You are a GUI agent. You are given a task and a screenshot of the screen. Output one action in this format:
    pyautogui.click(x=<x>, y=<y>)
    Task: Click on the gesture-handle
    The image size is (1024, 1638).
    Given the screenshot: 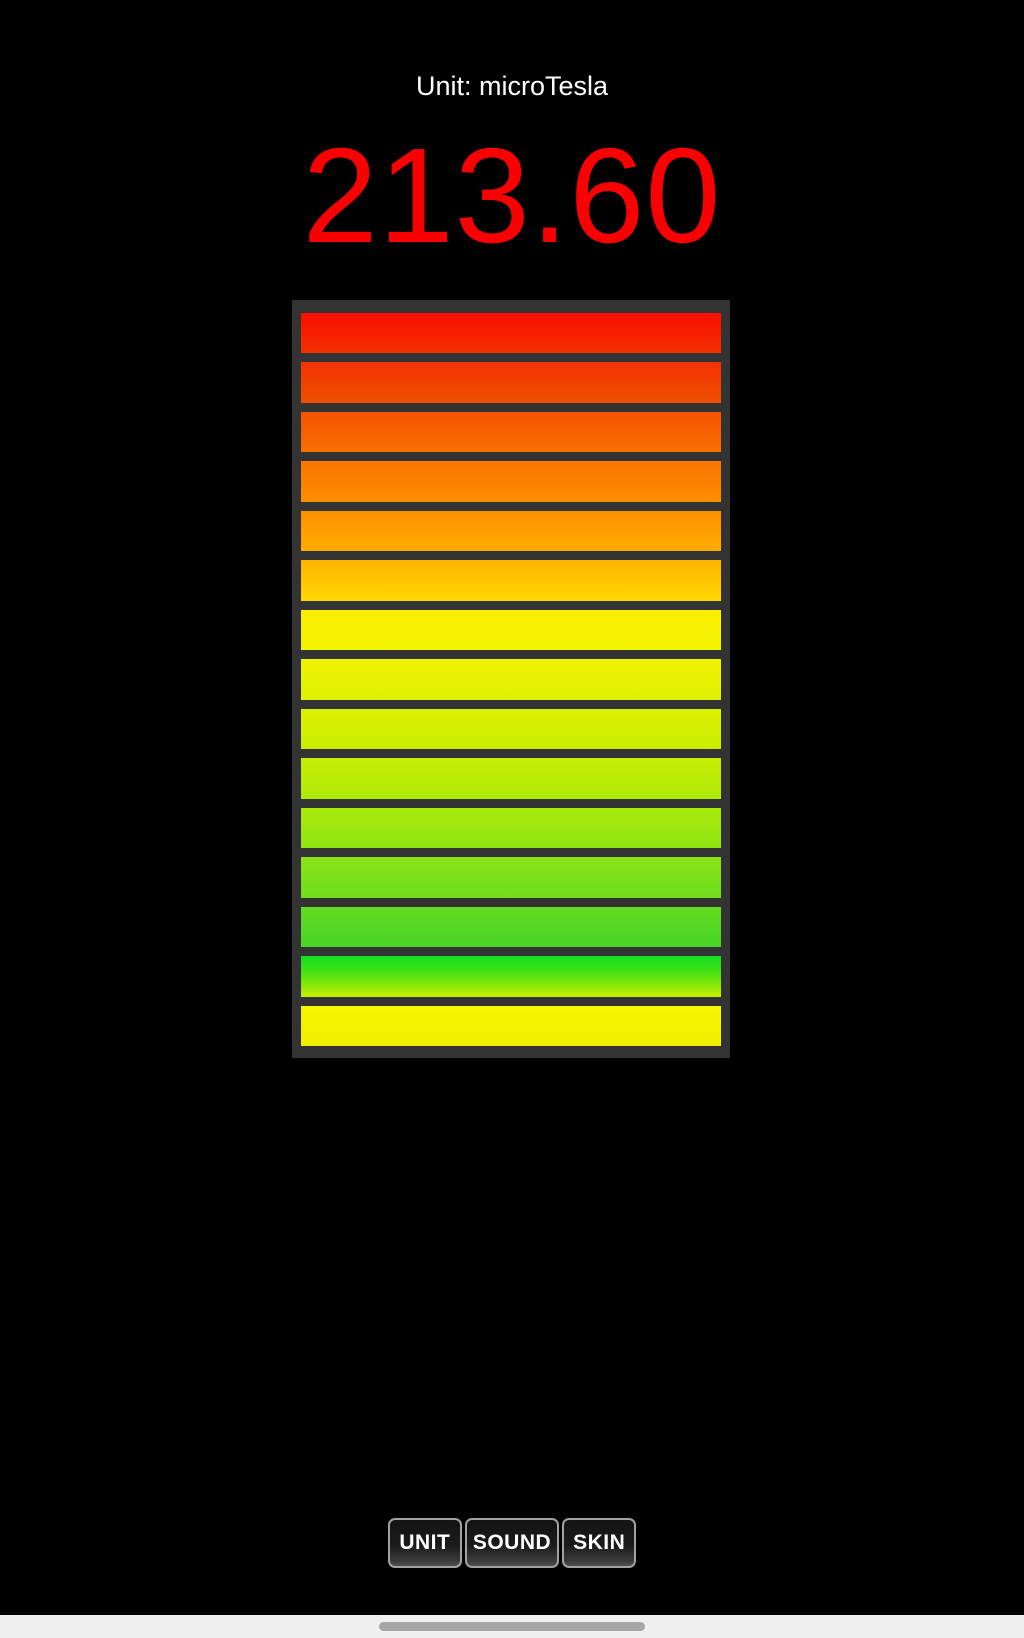 What is the action you would take?
    pyautogui.click(x=512, y=1626)
    